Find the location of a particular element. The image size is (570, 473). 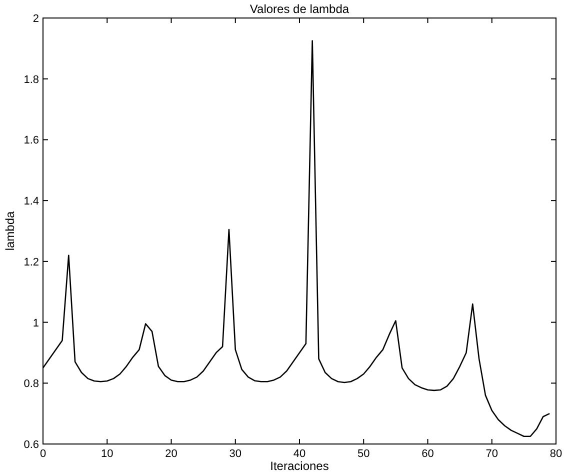

y-tick-label: 1.8 is located at coordinates (31, 80).